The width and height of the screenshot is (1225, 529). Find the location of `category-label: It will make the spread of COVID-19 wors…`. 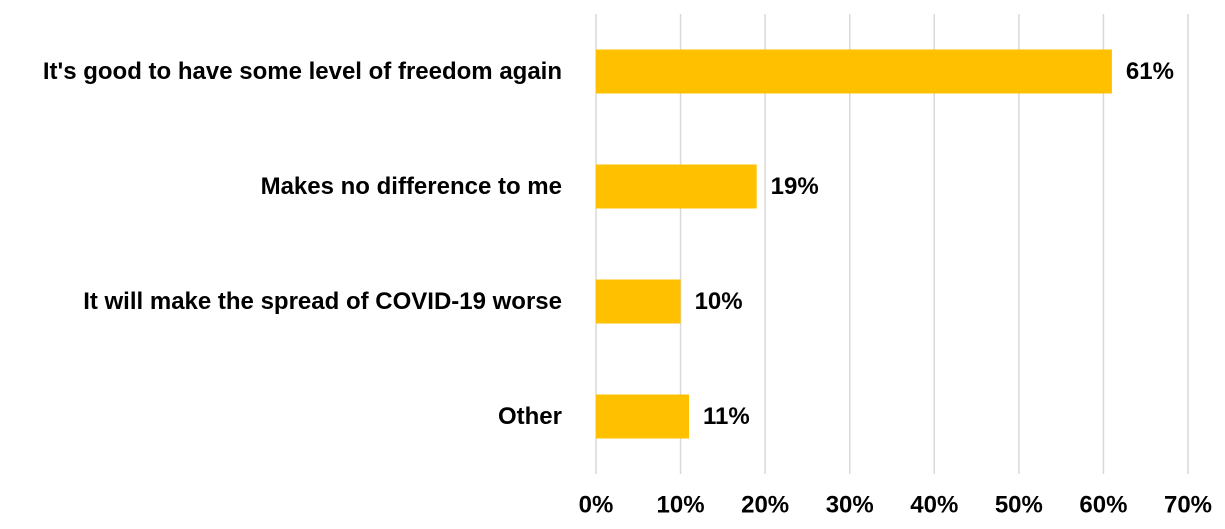

category-label: It will make the spread of COVID-19 wors… is located at coordinates (322, 301).